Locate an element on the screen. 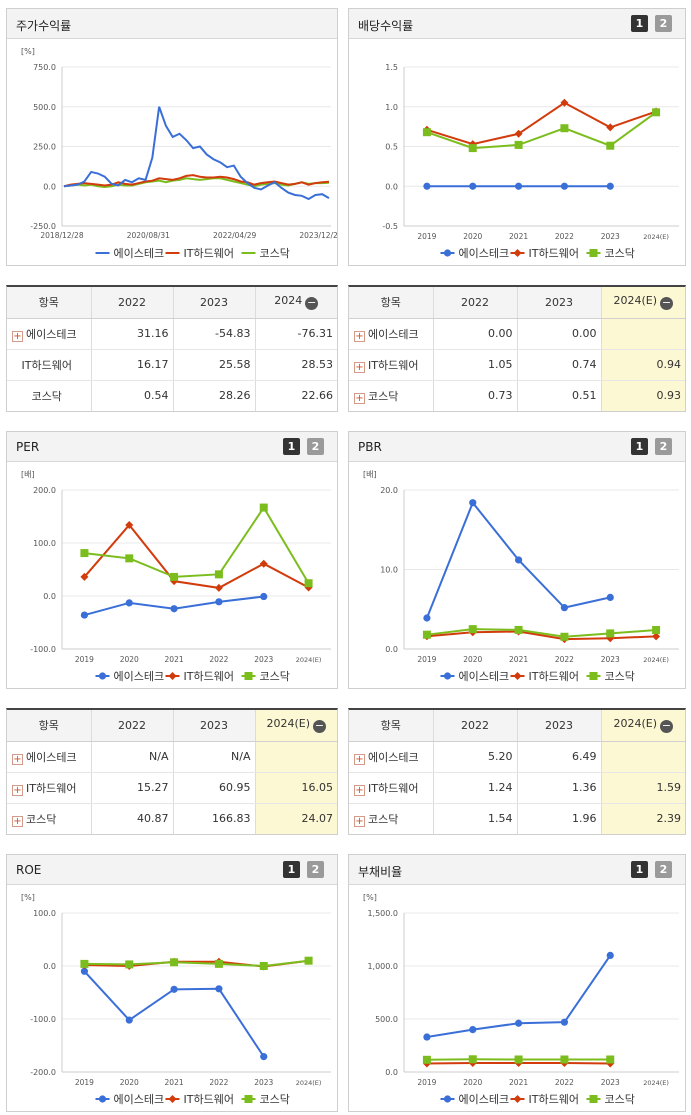 This screenshot has height=1115, width=691. table-cell: -76.31 is located at coordinates (296, 334).